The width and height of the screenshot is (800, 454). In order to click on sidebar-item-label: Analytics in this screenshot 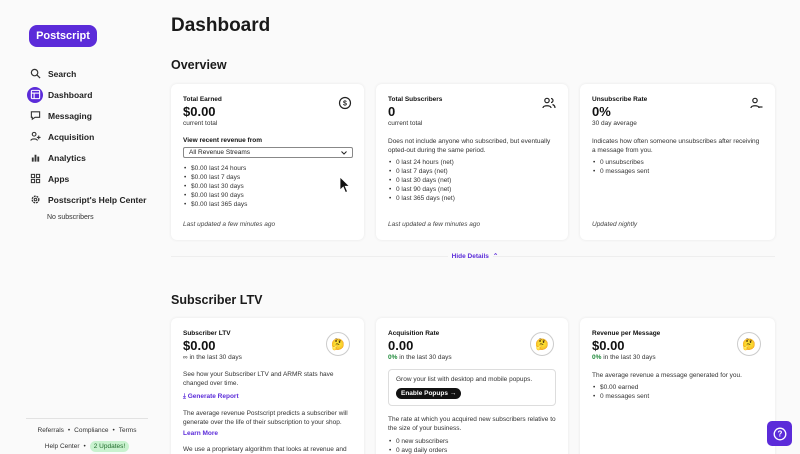, I will do `click(67, 157)`.